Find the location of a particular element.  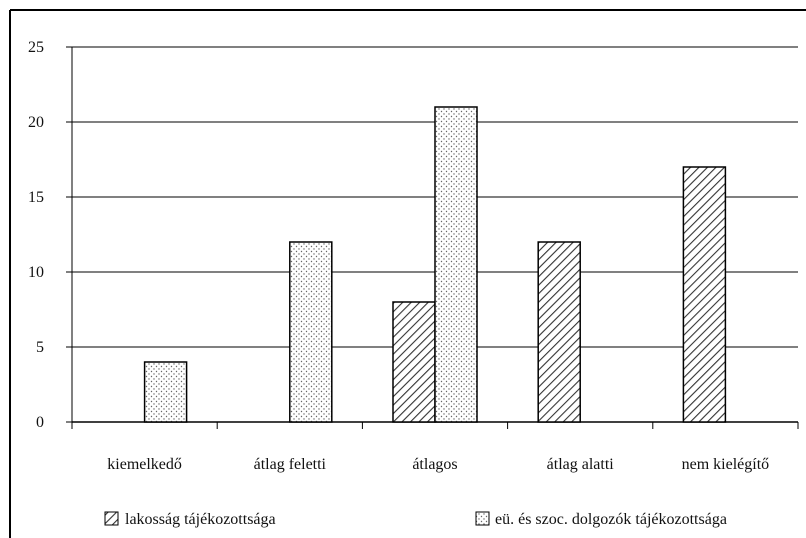

x-category-label: átlag feletti is located at coordinates (290, 464).